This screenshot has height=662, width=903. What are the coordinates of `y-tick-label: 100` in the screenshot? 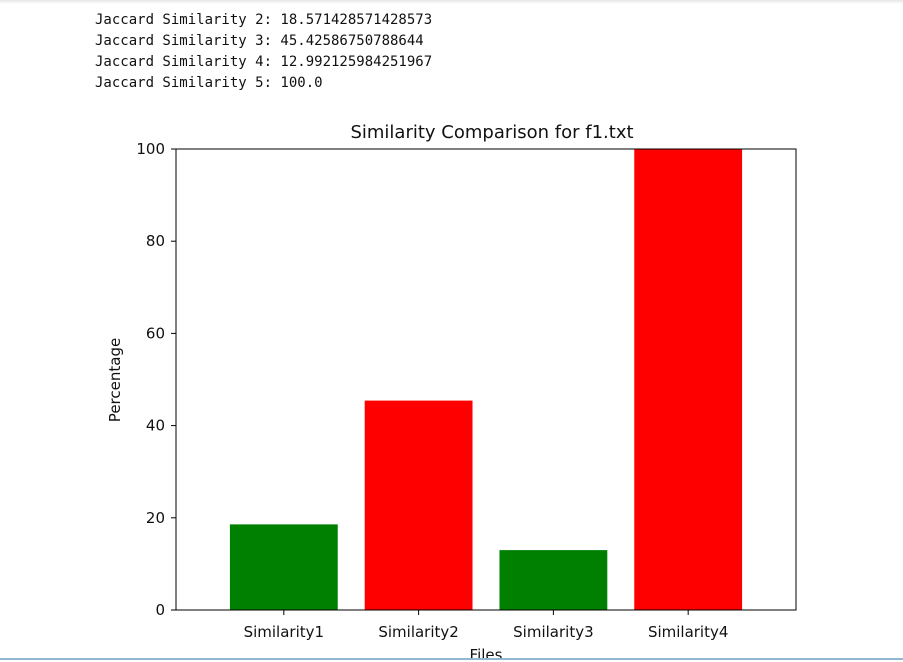 It's located at (150, 149).